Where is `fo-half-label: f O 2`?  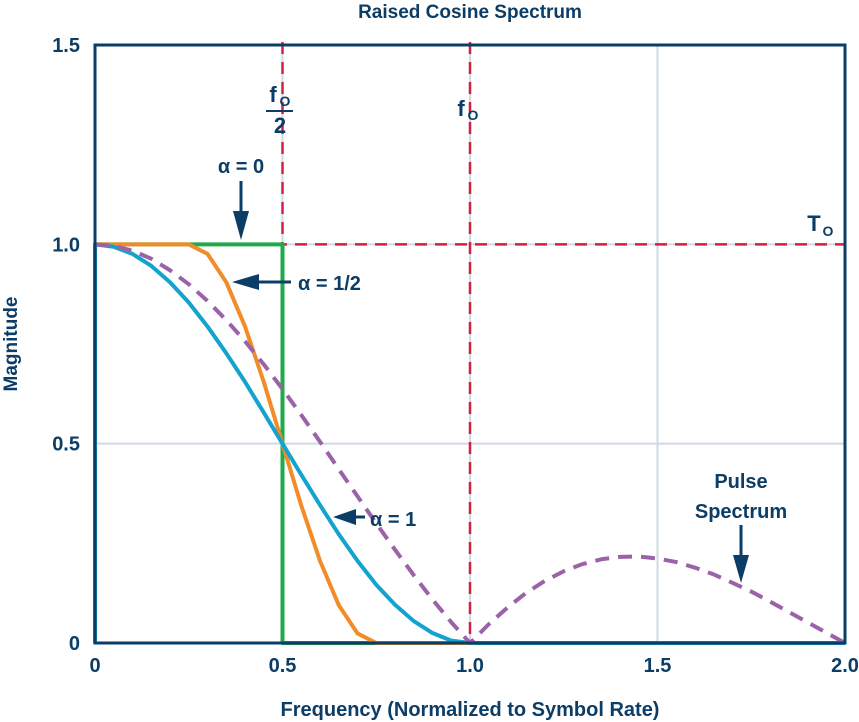
fo-half-label: f O 2 is located at coordinates (279, 110).